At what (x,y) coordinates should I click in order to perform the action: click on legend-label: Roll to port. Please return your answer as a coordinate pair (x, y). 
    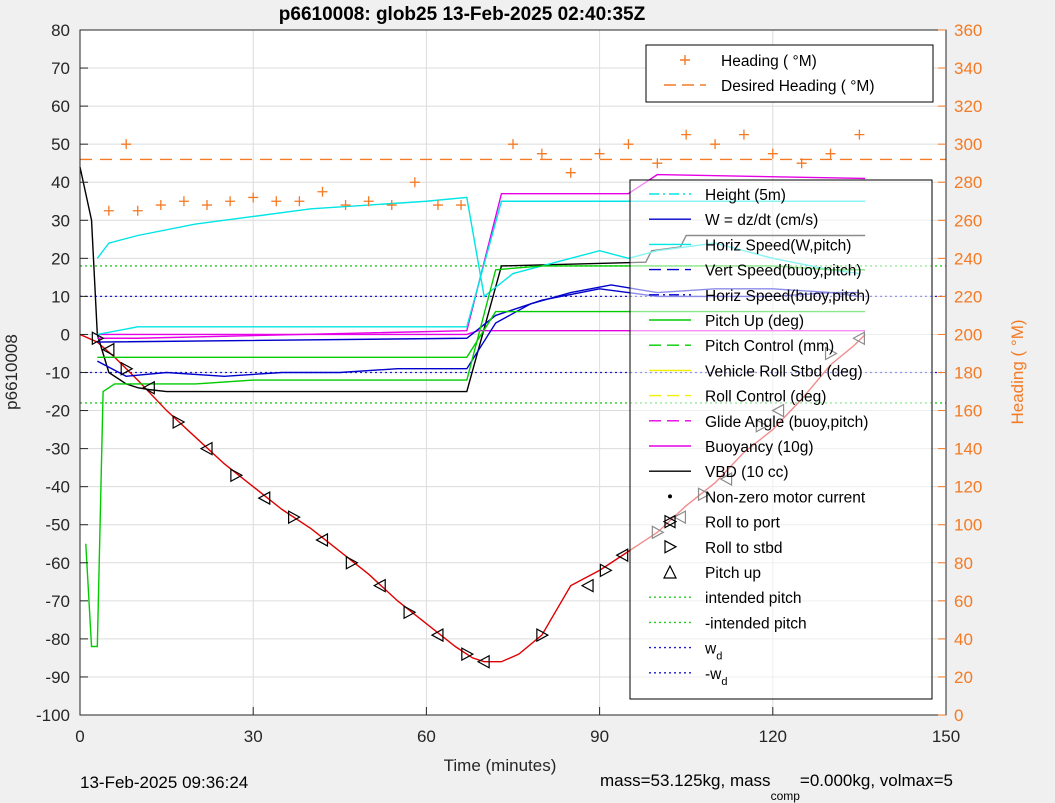
    Looking at the image, I should click on (743, 523).